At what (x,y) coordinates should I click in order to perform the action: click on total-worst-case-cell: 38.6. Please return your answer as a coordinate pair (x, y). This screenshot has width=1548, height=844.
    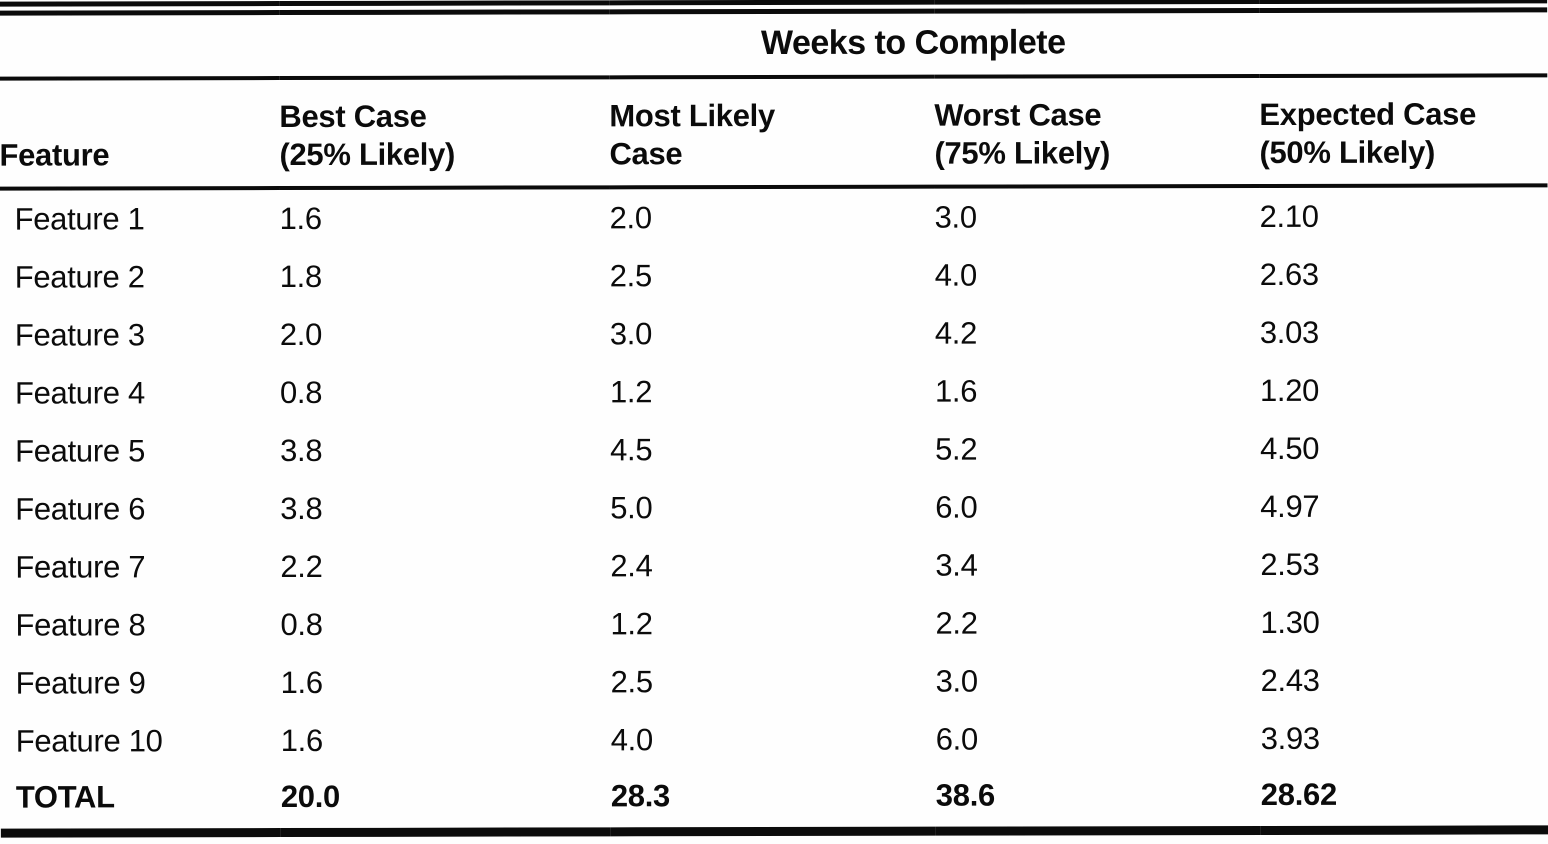
    Looking at the image, I should click on (965, 795).